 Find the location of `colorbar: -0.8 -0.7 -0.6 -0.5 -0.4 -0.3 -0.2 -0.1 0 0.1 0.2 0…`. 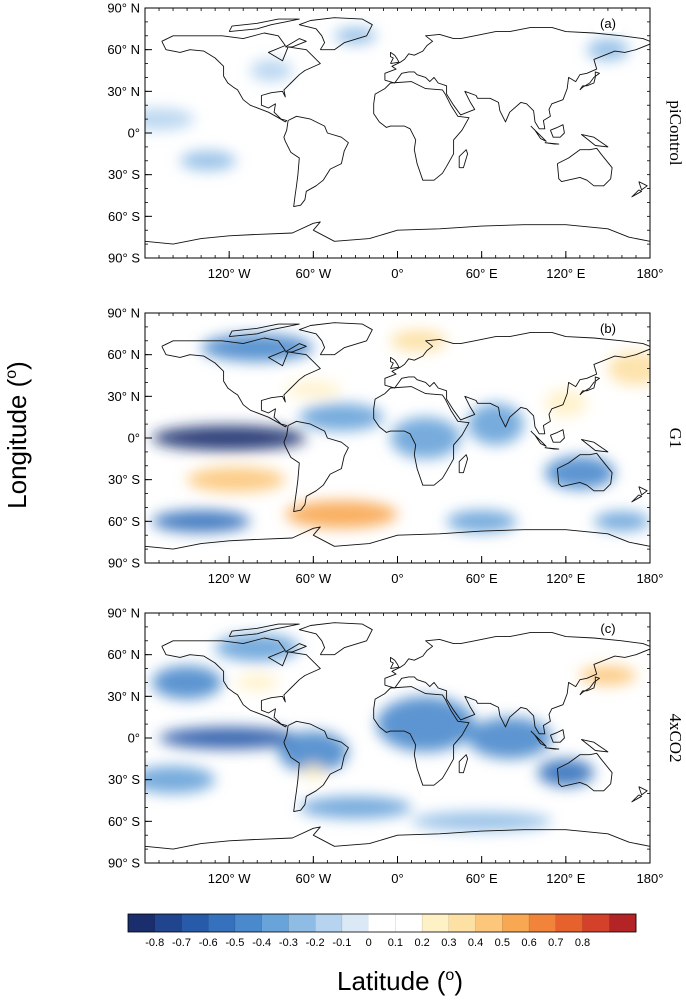

colorbar: -0.8 -0.7 -0.6 -0.5 -0.4 -0.3 -0.2 -0.1 0 0.1 0.2 0… is located at coordinates (382, 931).